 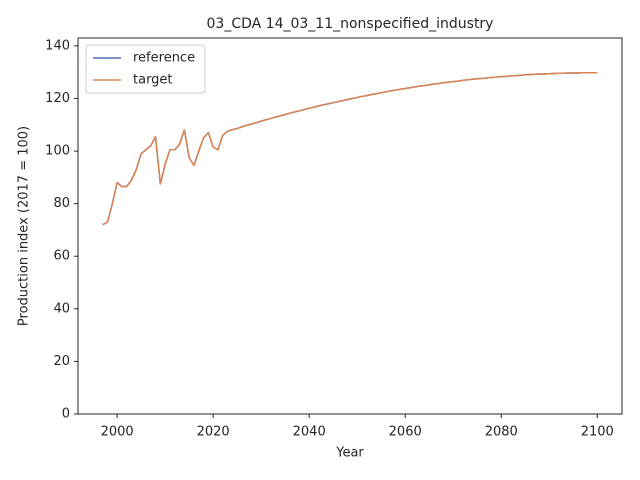 What do you see at coordinates (61, 361) in the screenshot?
I see `y-tick-label: 20` at bounding box center [61, 361].